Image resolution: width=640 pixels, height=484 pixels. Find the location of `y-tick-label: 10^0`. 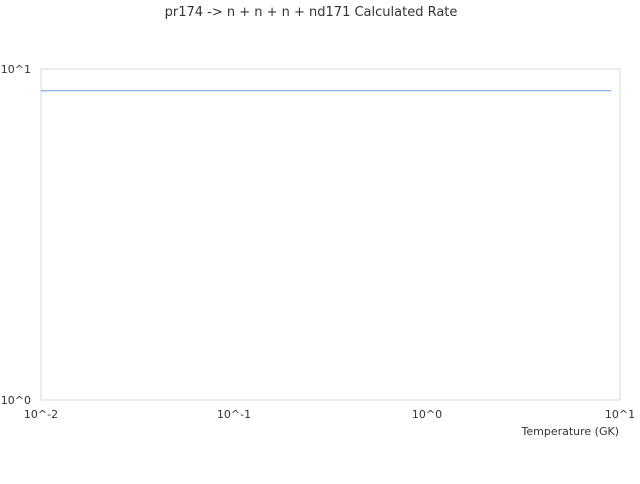

y-tick-label: 10^0 is located at coordinates (16, 400).